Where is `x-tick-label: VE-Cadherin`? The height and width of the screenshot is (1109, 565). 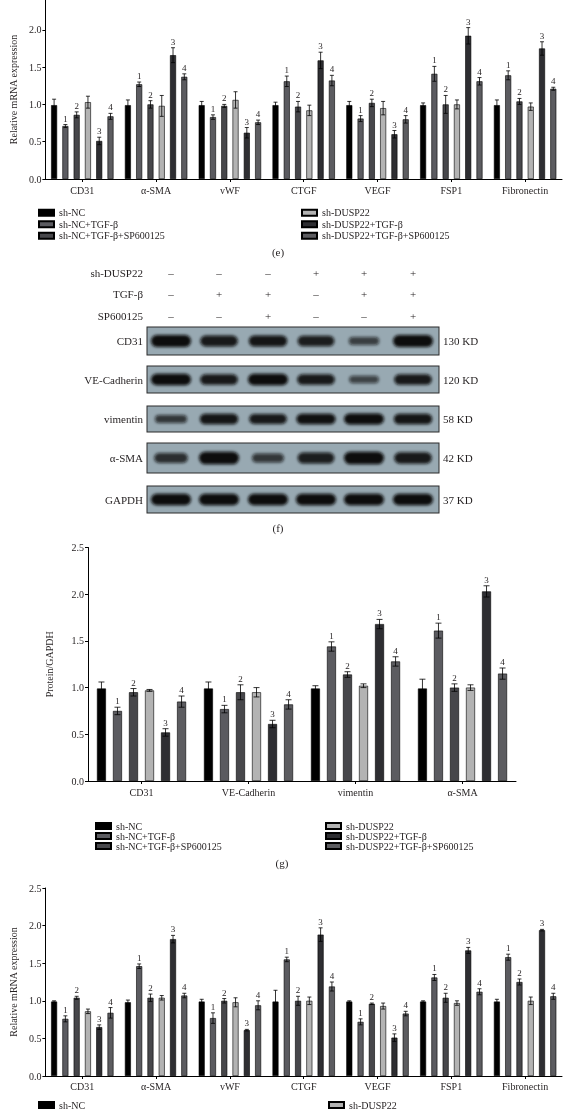
x-tick-label: VE-Cadherin is located at coordinates (248, 792).